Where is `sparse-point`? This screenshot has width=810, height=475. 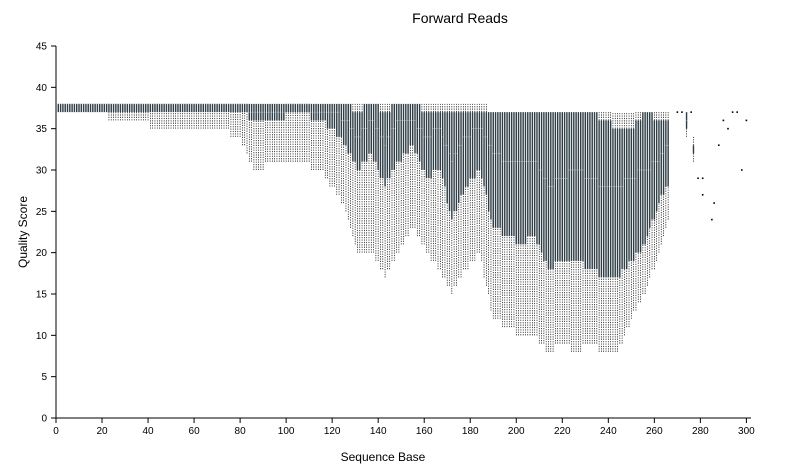
sparse-point is located at coordinates (702, 178).